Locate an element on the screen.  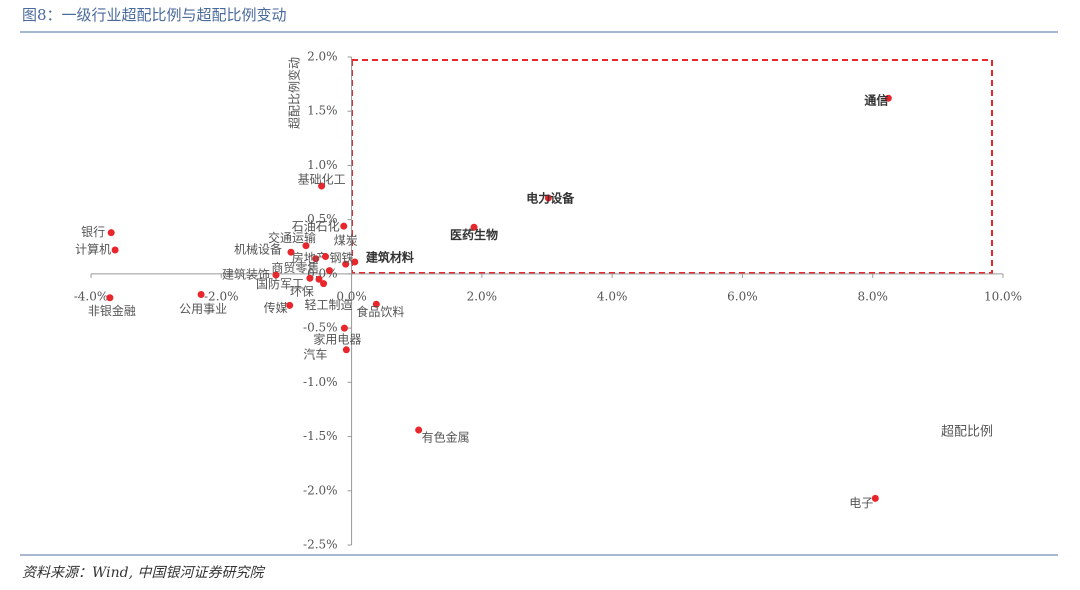
y-tick-label: -2.5% is located at coordinates (320, 545).